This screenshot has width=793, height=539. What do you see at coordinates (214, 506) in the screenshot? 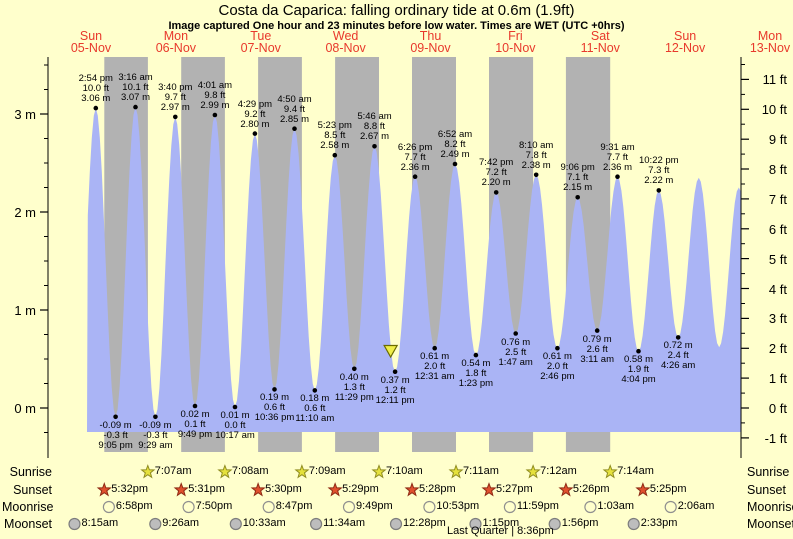
I see `moonrise-time: 7:50pm` at bounding box center [214, 506].